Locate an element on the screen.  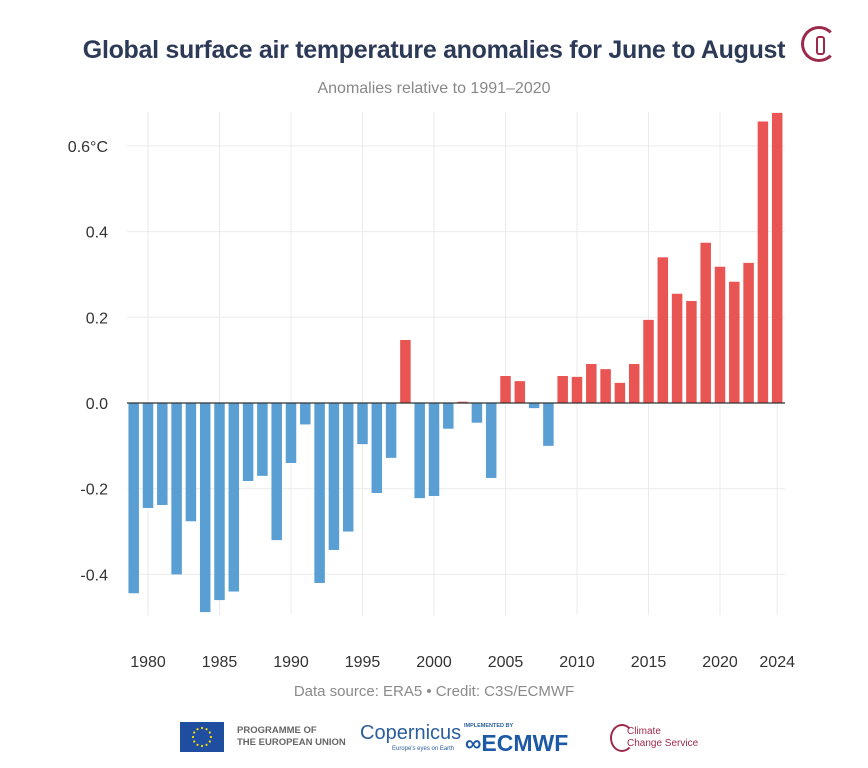
bar-2001 is located at coordinates (448, 416).